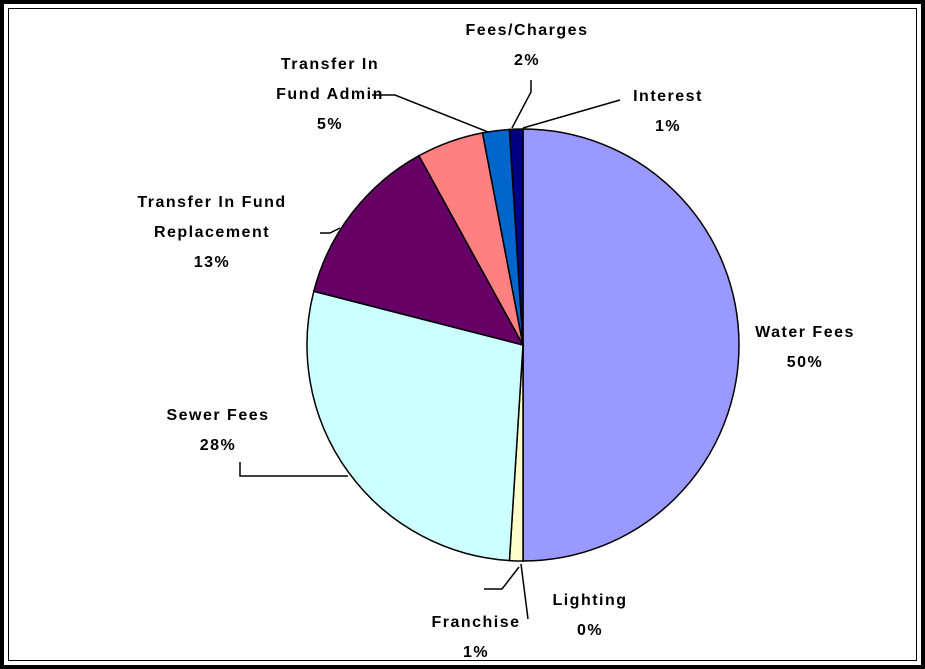 This screenshot has height=669, width=925. Describe the element at coordinates (330, 79) in the screenshot. I see `slice-label: Transfer In Fund Admin` at that location.